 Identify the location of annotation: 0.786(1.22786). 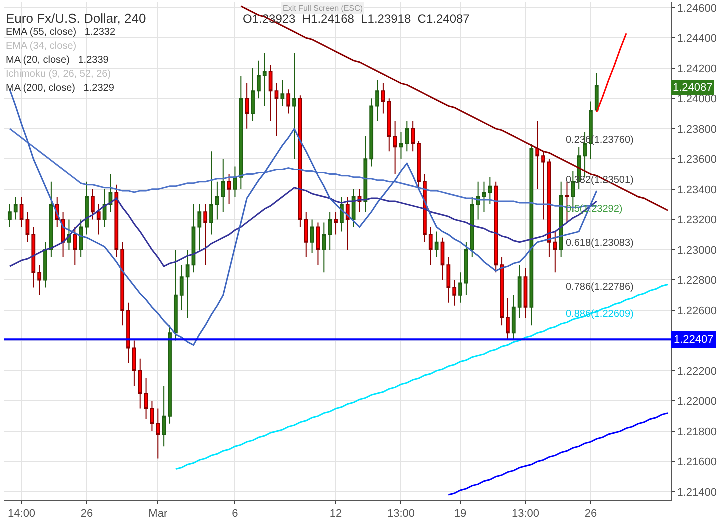
(600, 287).